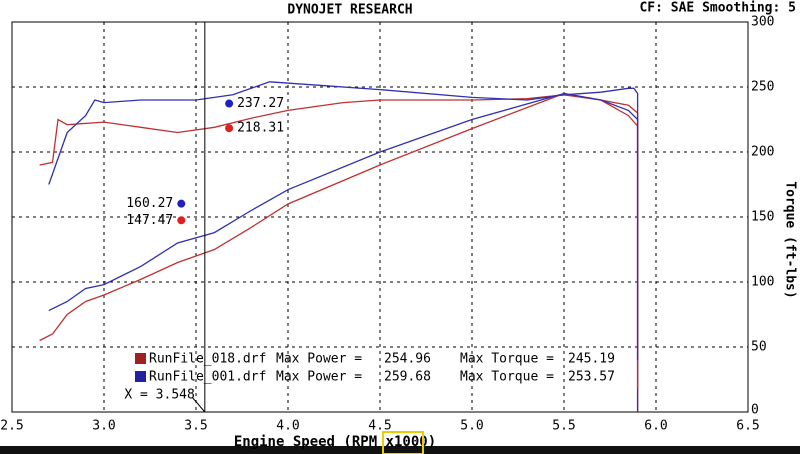 The image size is (800, 454). What do you see at coordinates (762, 87) in the screenshot?
I see `y-tick-label: 250` at bounding box center [762, 87].